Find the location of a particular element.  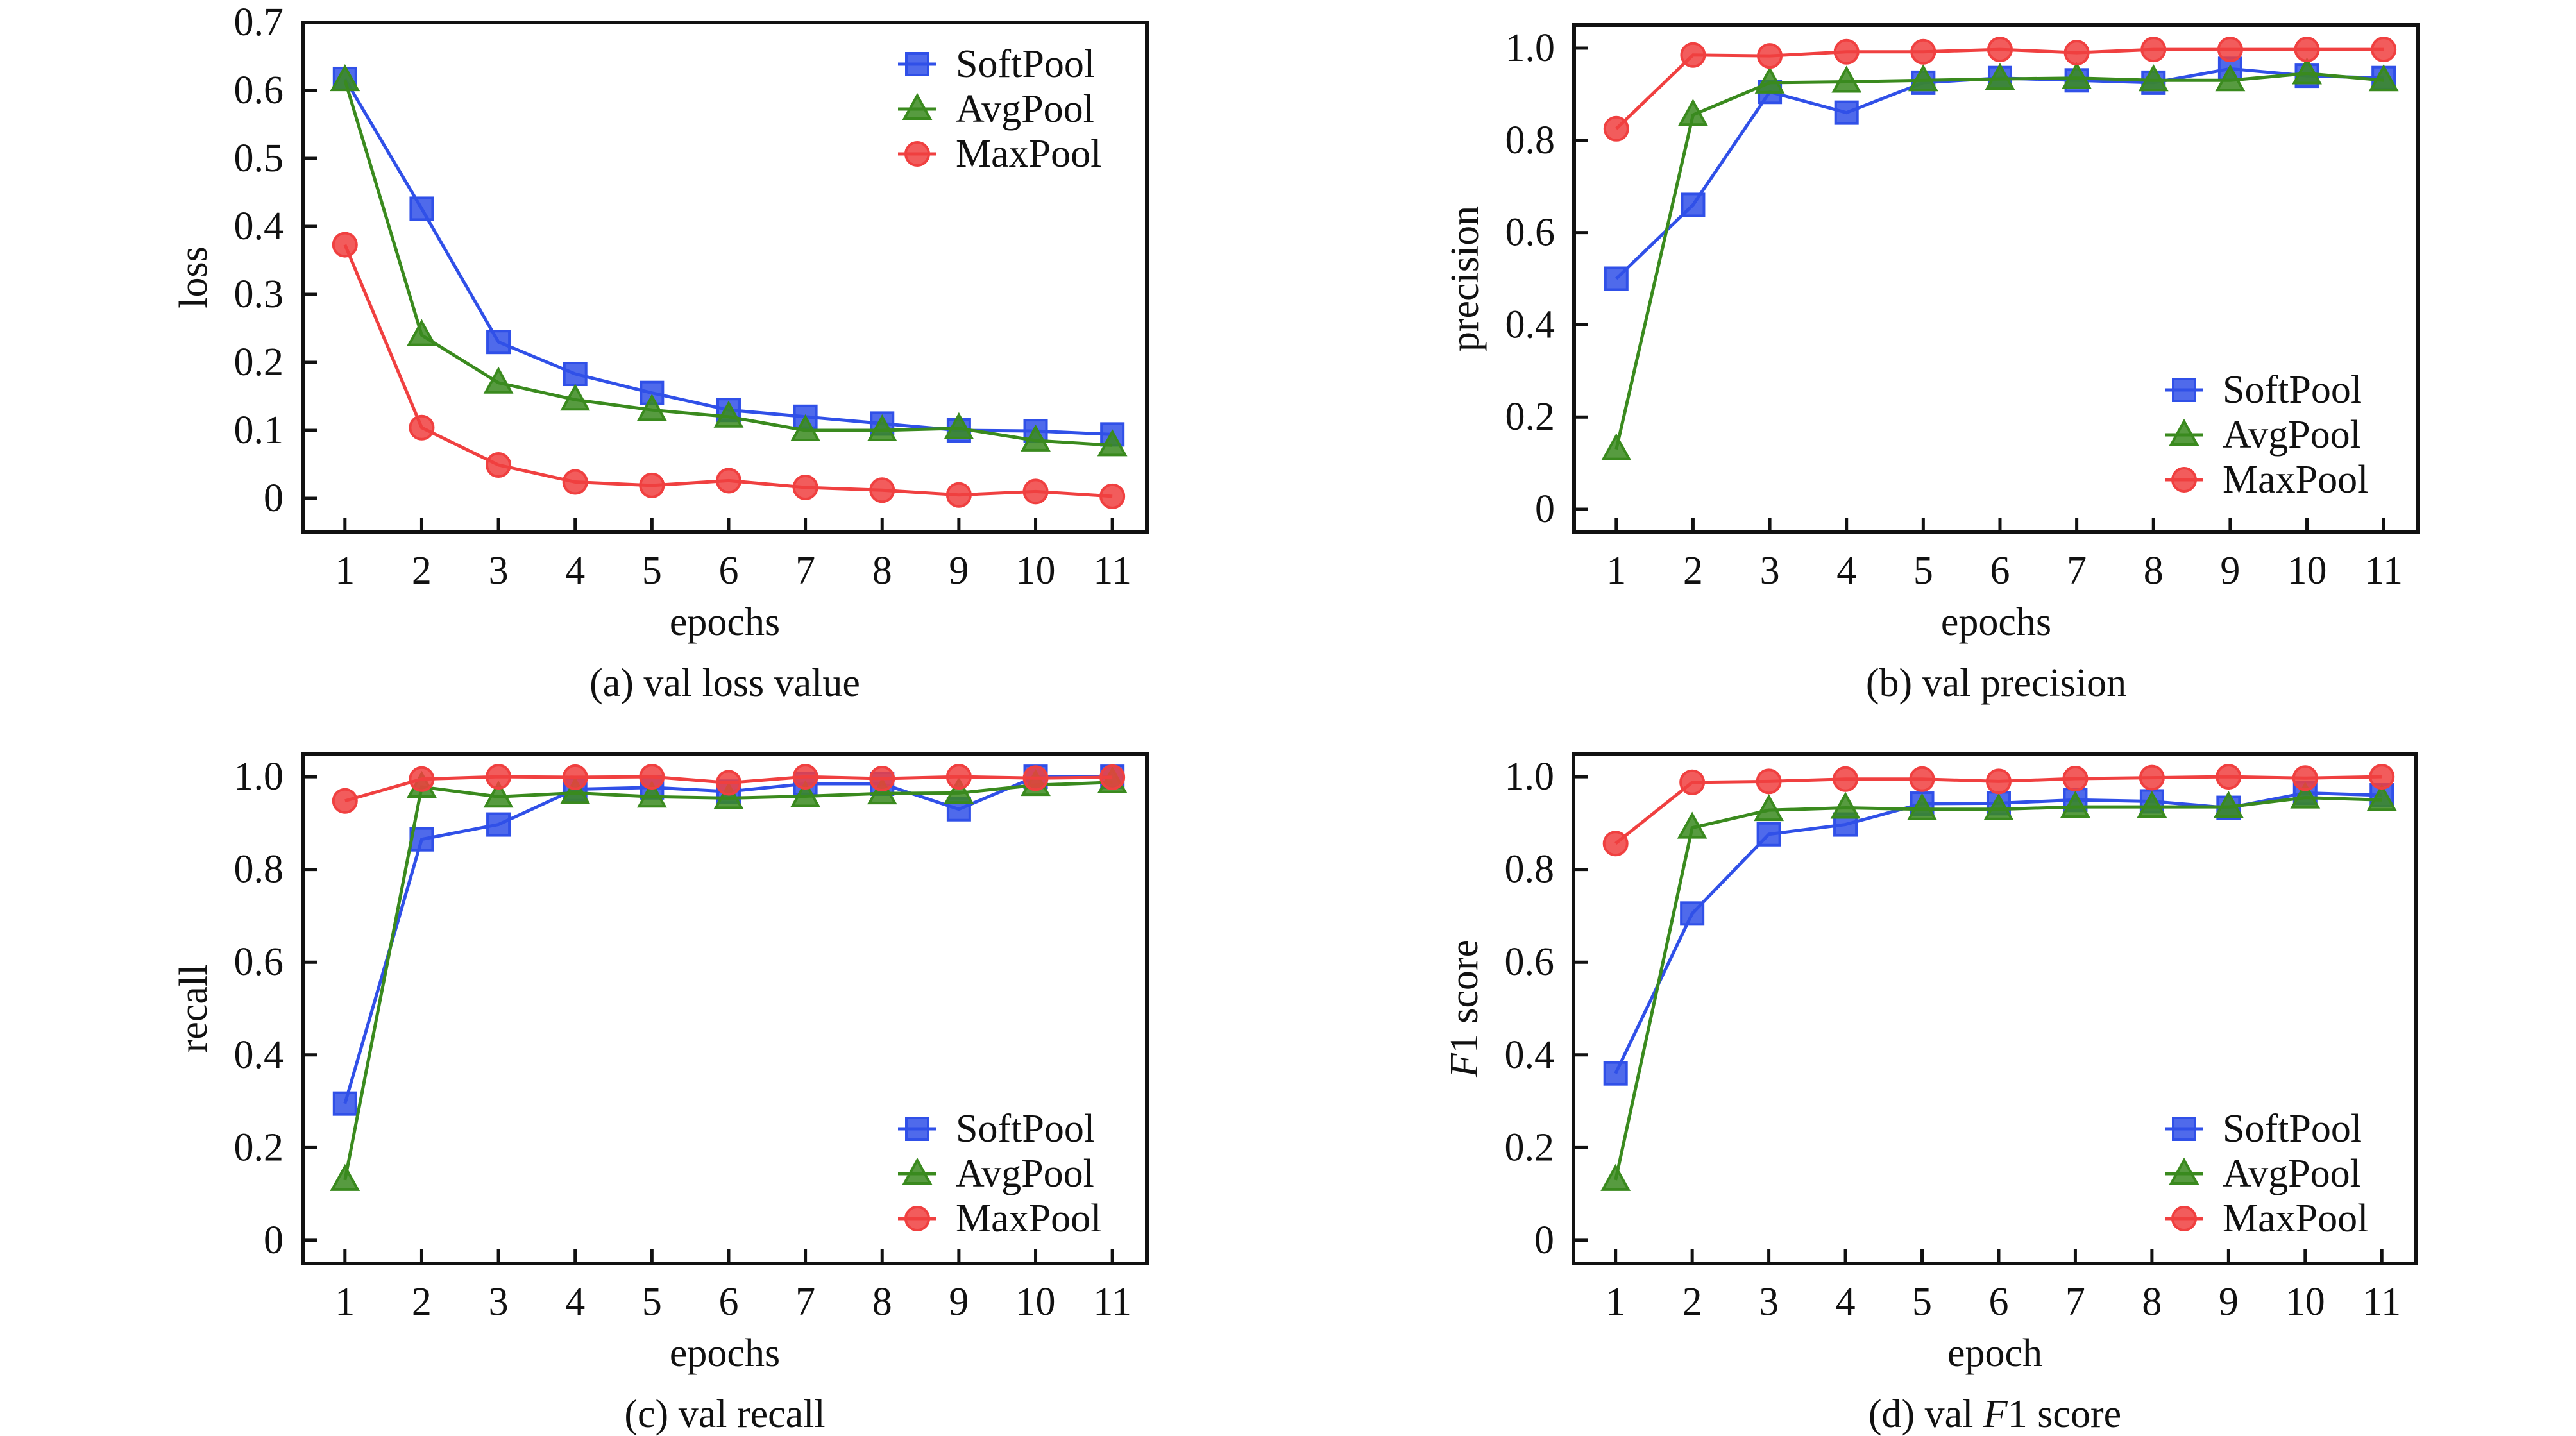

y-axis-label: precision is located at coordinates (1465, 278).